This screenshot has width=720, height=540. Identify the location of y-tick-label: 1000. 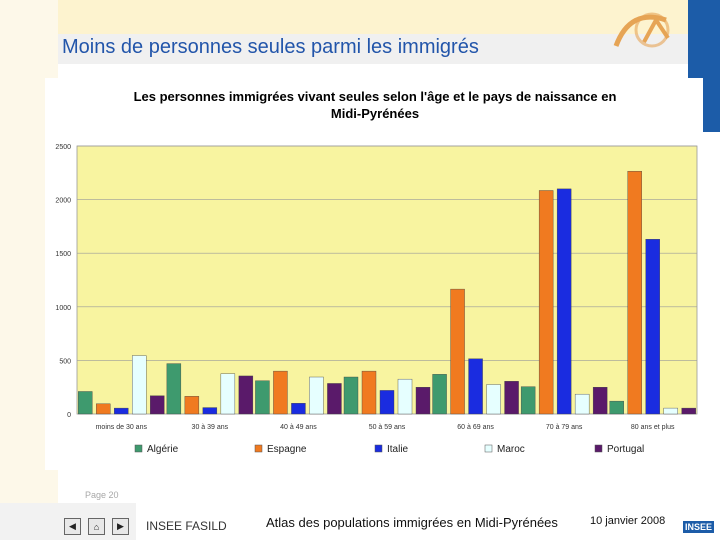
(63, 308).